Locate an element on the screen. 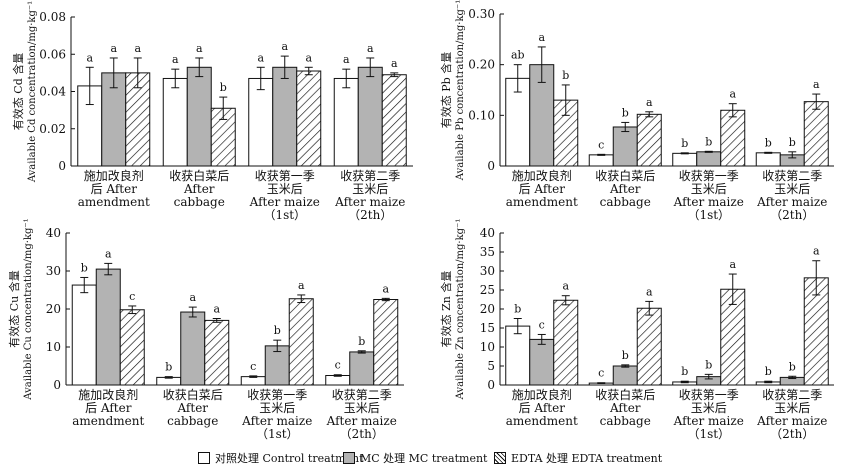 The height and width of the screenshot is (470, 850). legend-swatch-control is located at coordinates (204, 458).